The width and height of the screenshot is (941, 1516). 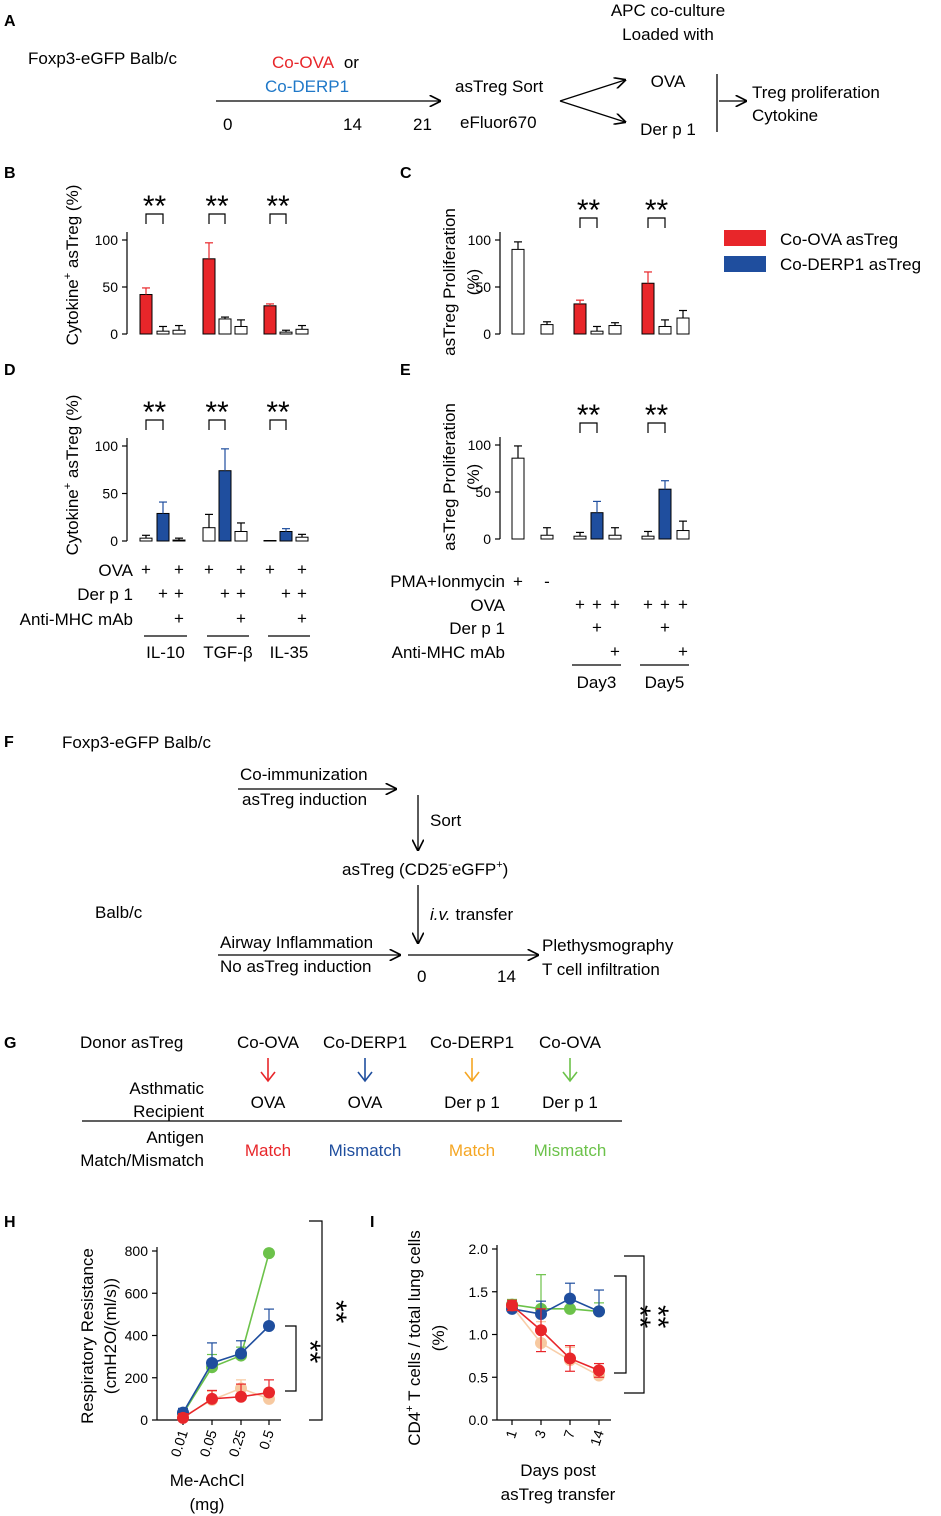 I want to click on co-ova-label: Co-OVA, so click(x=303, y=62).